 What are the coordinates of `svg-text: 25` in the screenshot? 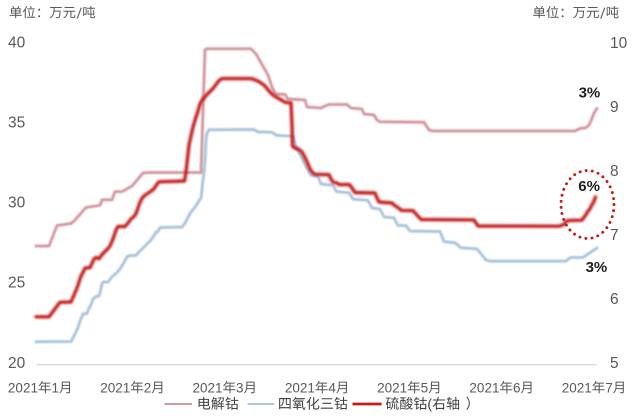 It's located at (16, 283).